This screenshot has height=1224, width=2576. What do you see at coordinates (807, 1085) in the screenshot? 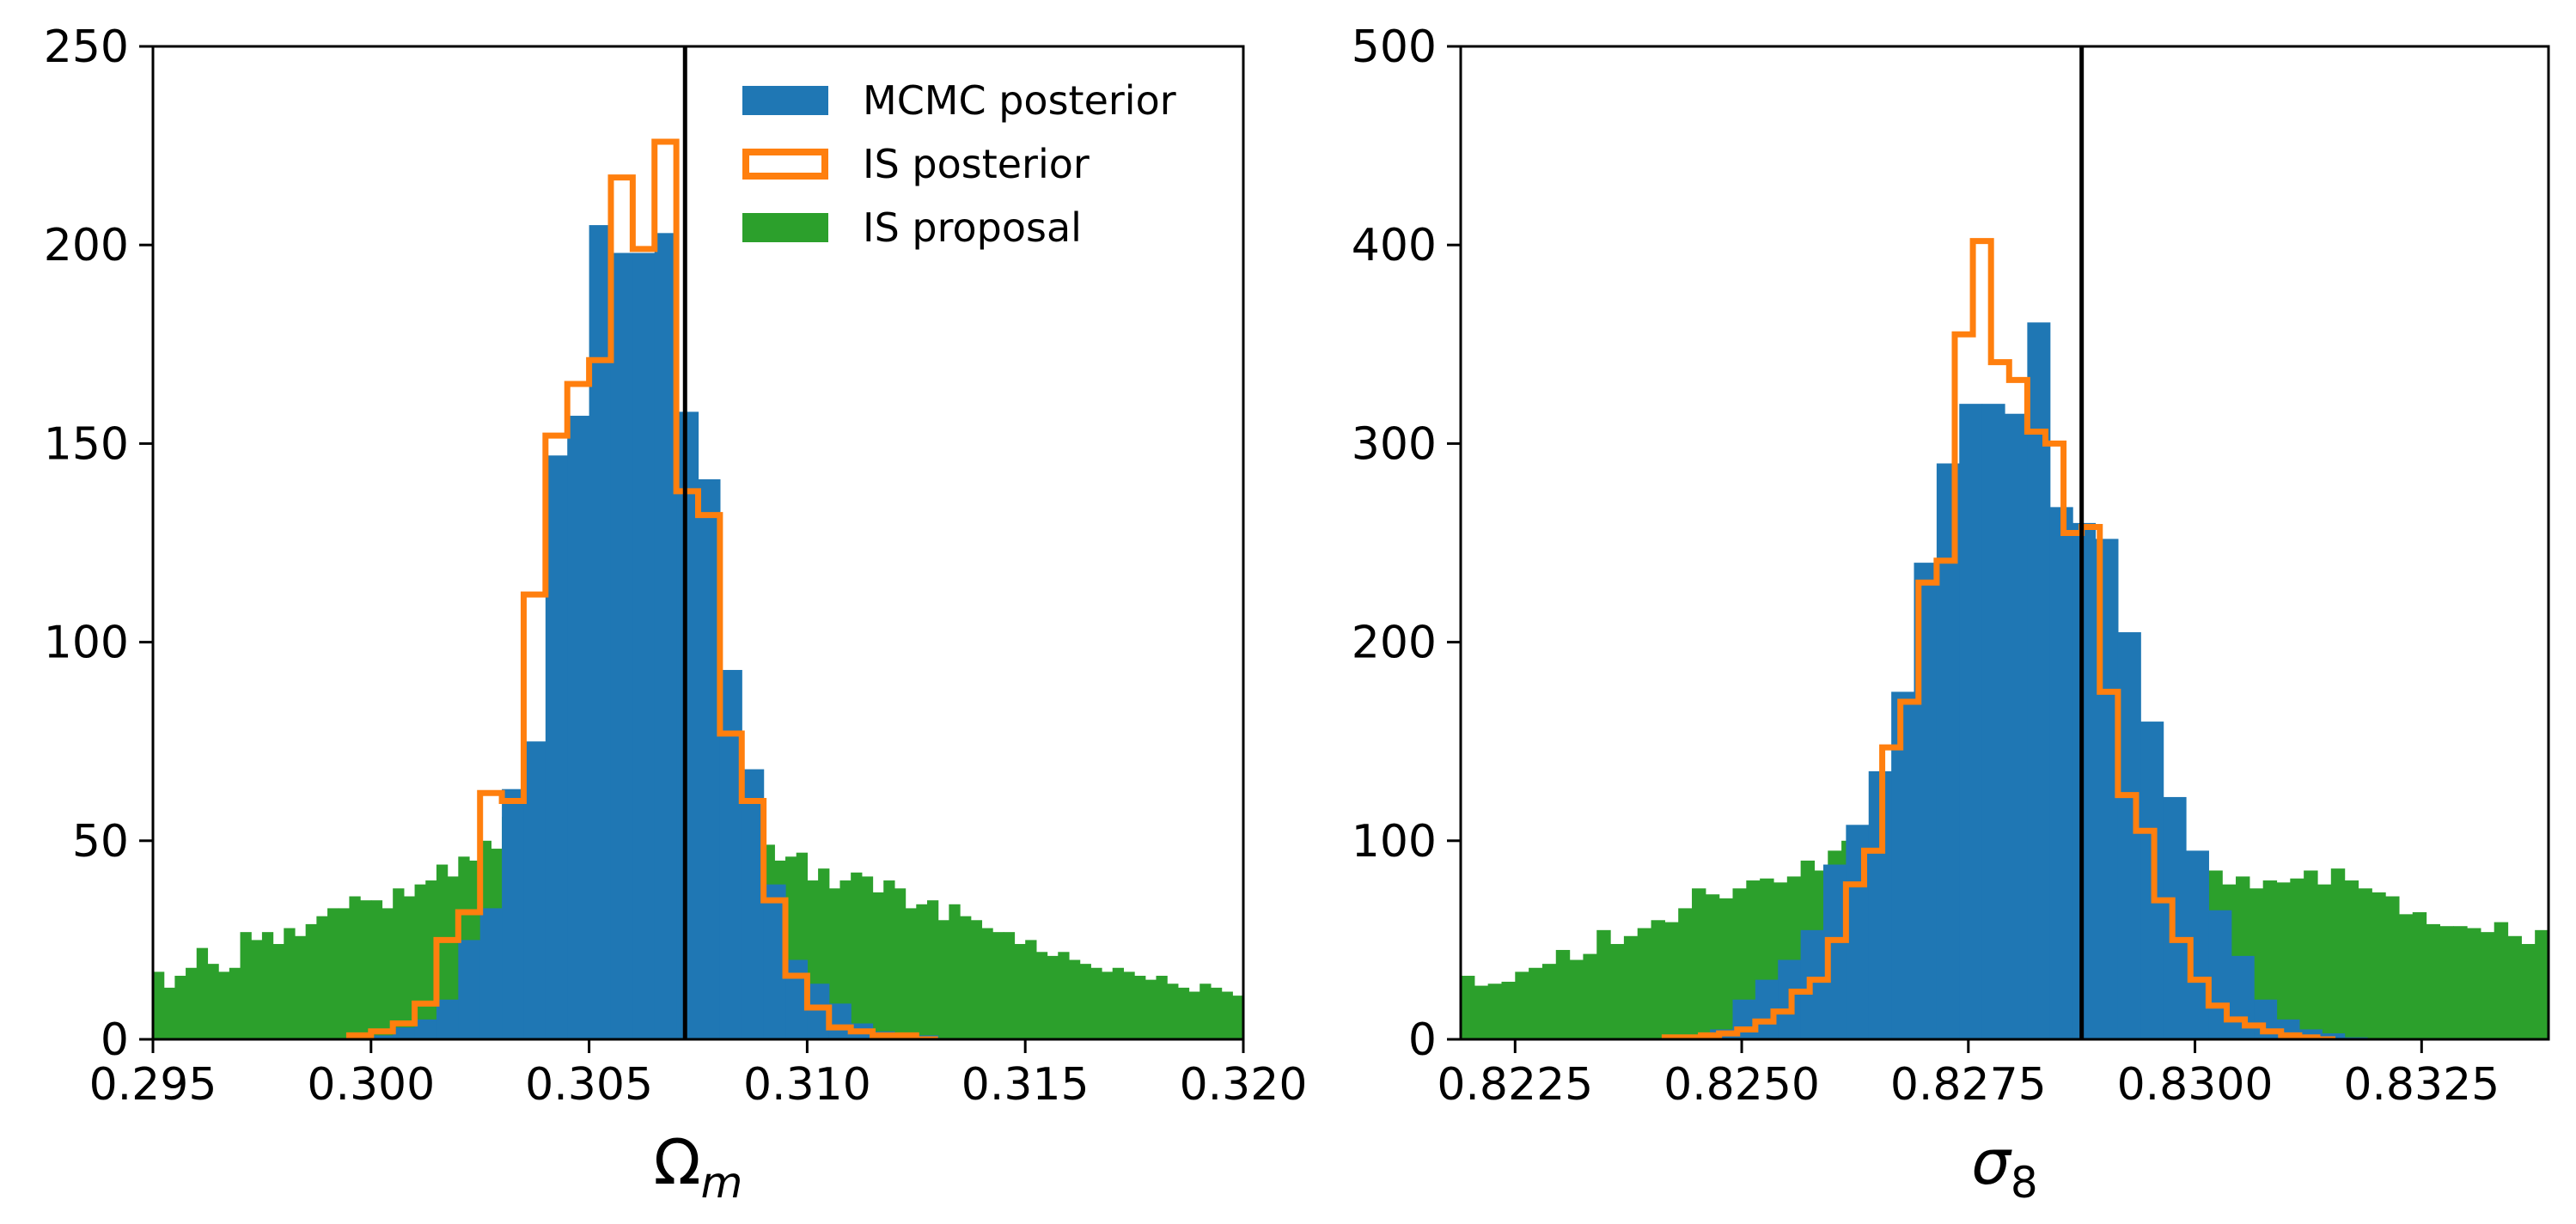
I see `omega-m-x-tick-label: 0.310` at bounding box center [807, 1085].